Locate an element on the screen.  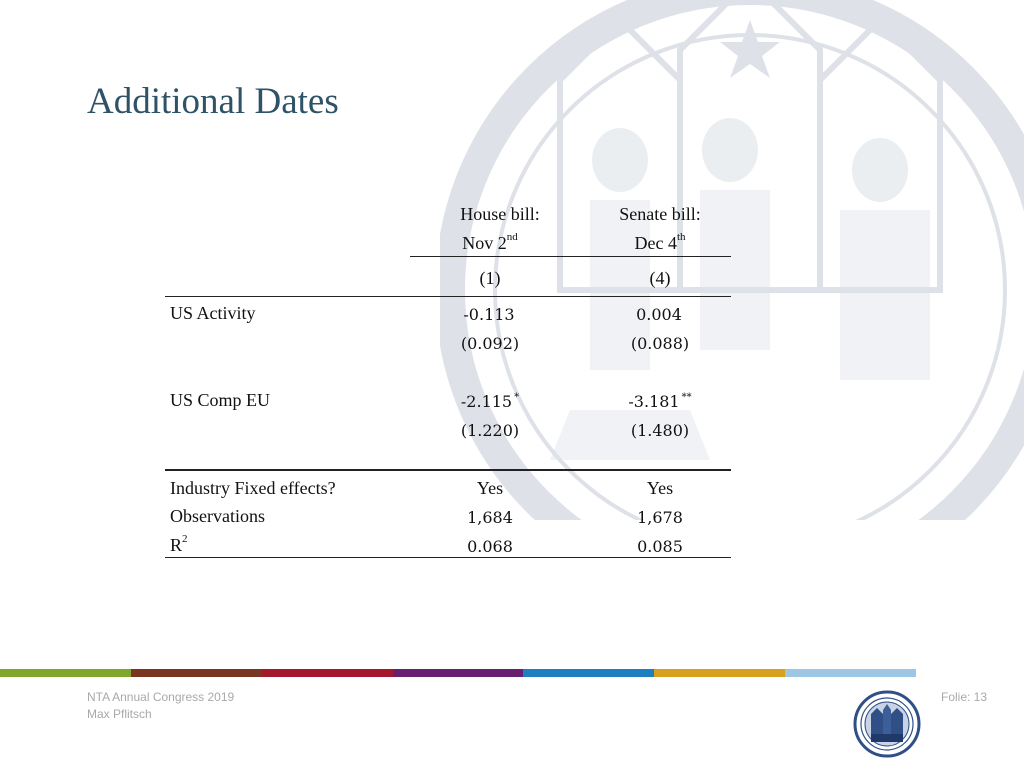
top-rule is located at coordinates (448, 296).